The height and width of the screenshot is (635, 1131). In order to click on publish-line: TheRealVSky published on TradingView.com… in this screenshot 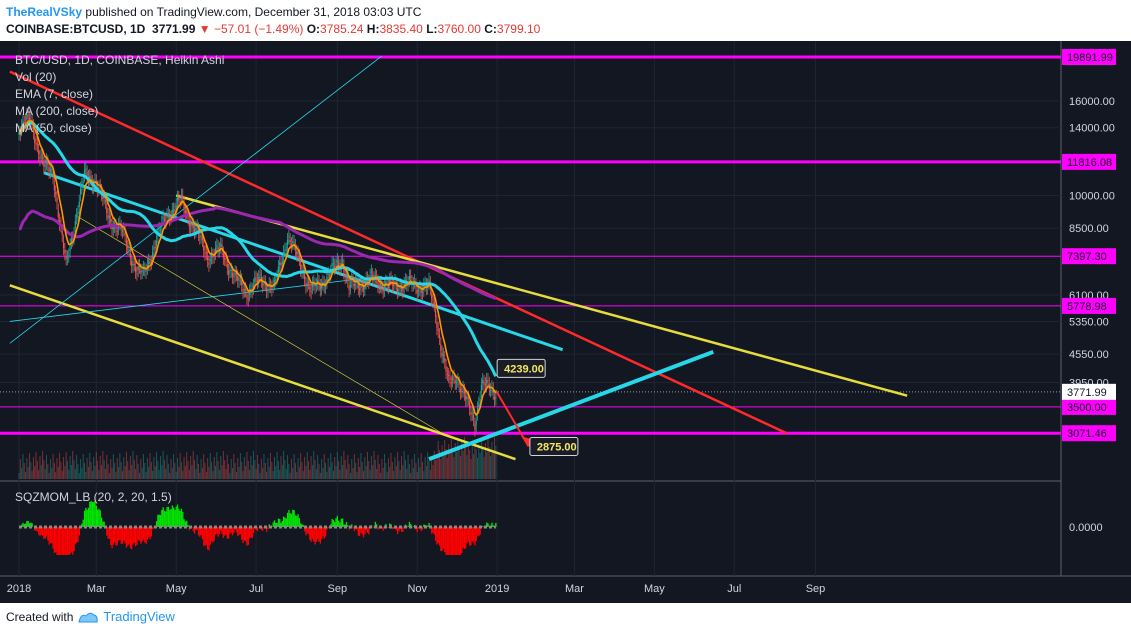, I will do `click(213, 12)`.